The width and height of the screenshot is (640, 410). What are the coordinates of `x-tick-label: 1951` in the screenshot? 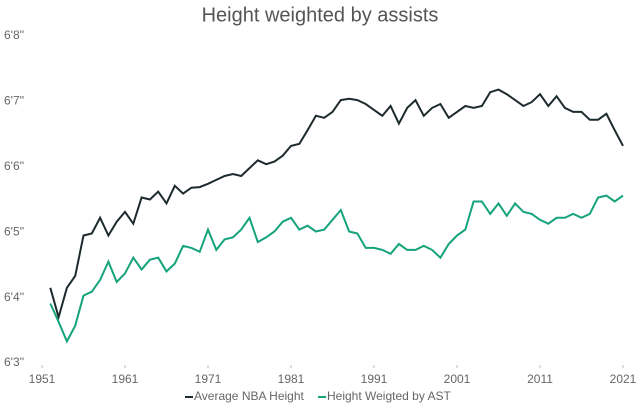 It's located at (42, 379).